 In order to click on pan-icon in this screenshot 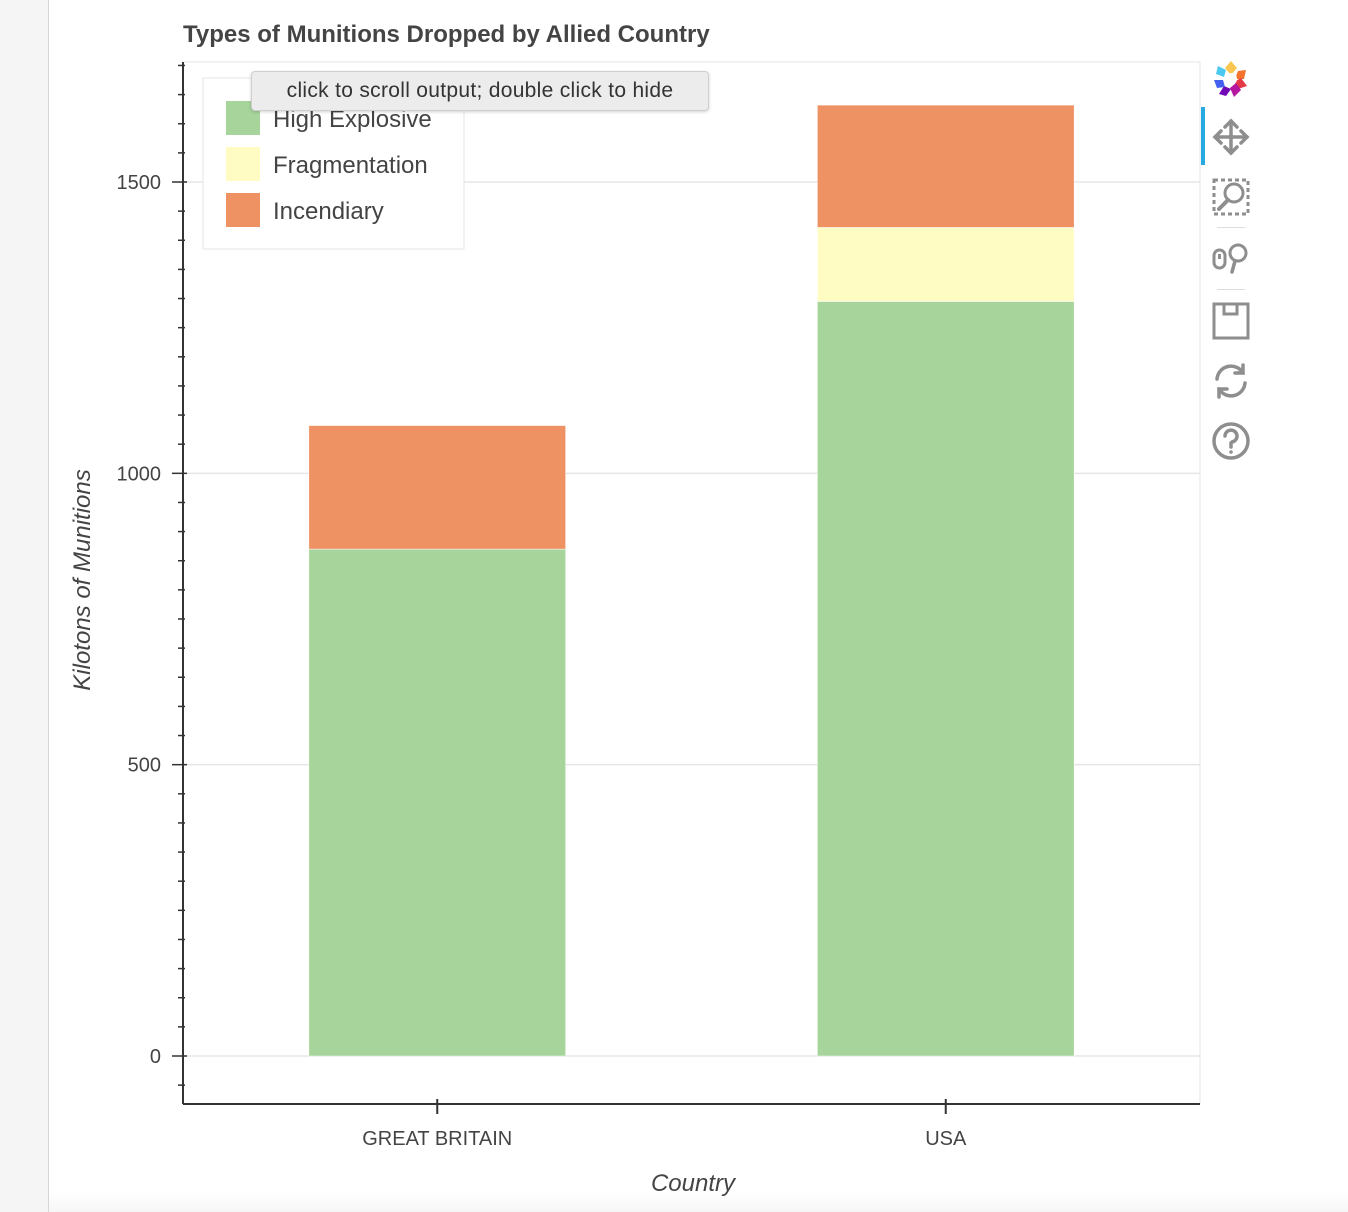, I will do `click(1231, 137)`.